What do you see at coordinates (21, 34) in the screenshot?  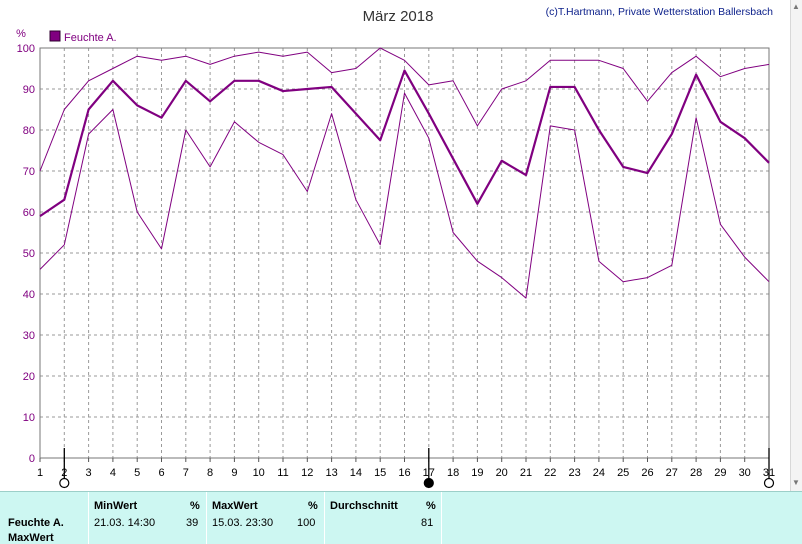 I see `y-axis-unit: %` at bounding box center [21, 34].